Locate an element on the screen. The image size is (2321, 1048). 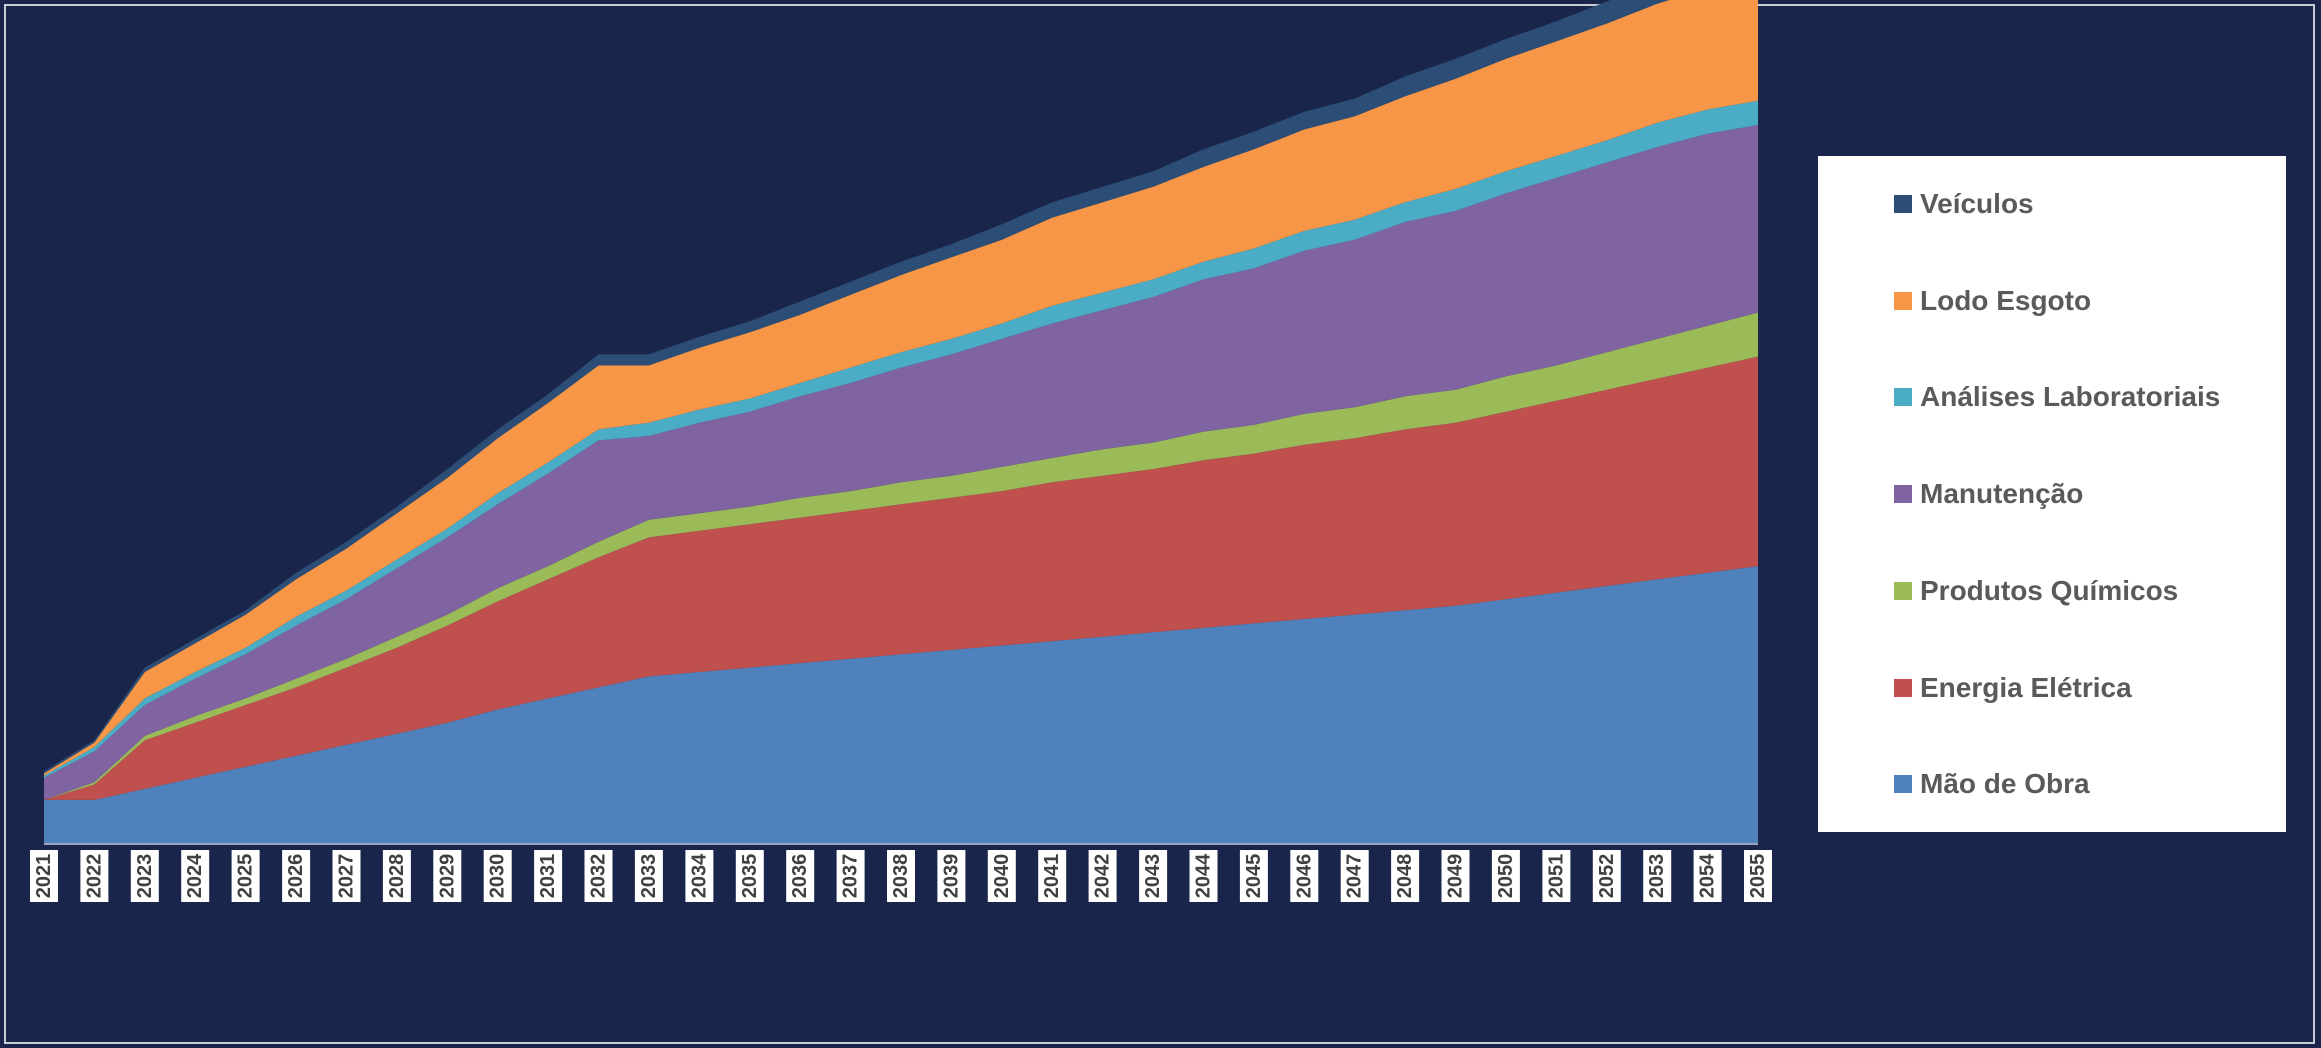
x-tick-2022: 2022 is located at coordinates (94, 876).